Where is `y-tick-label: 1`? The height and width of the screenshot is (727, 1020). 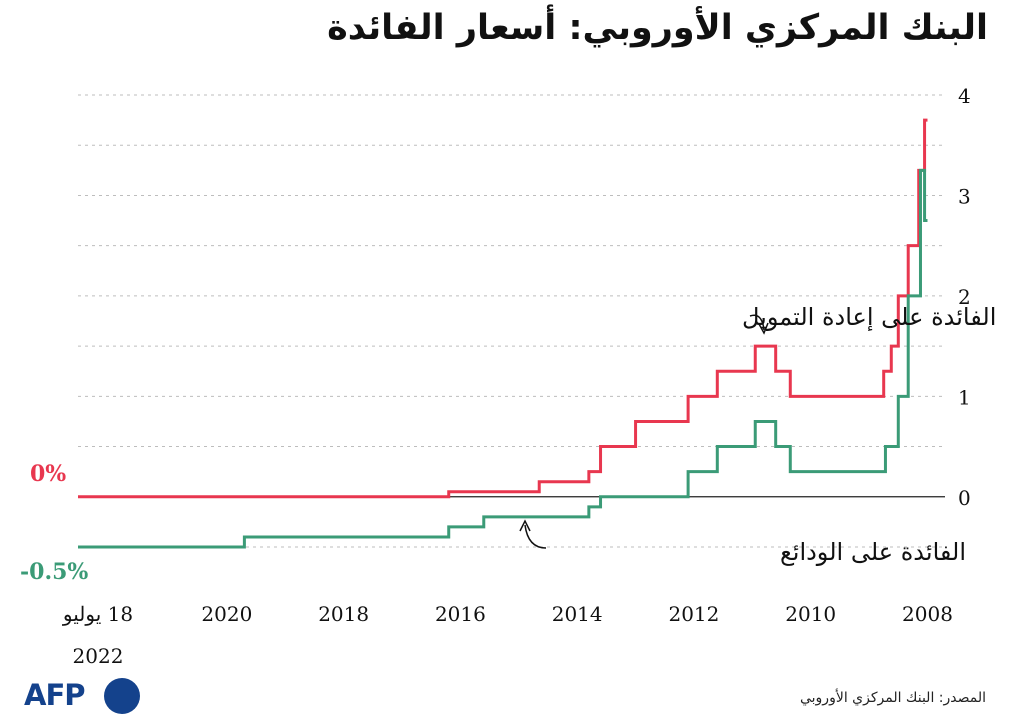 y-tick-label: 1 is located at coordinates (964, 397).